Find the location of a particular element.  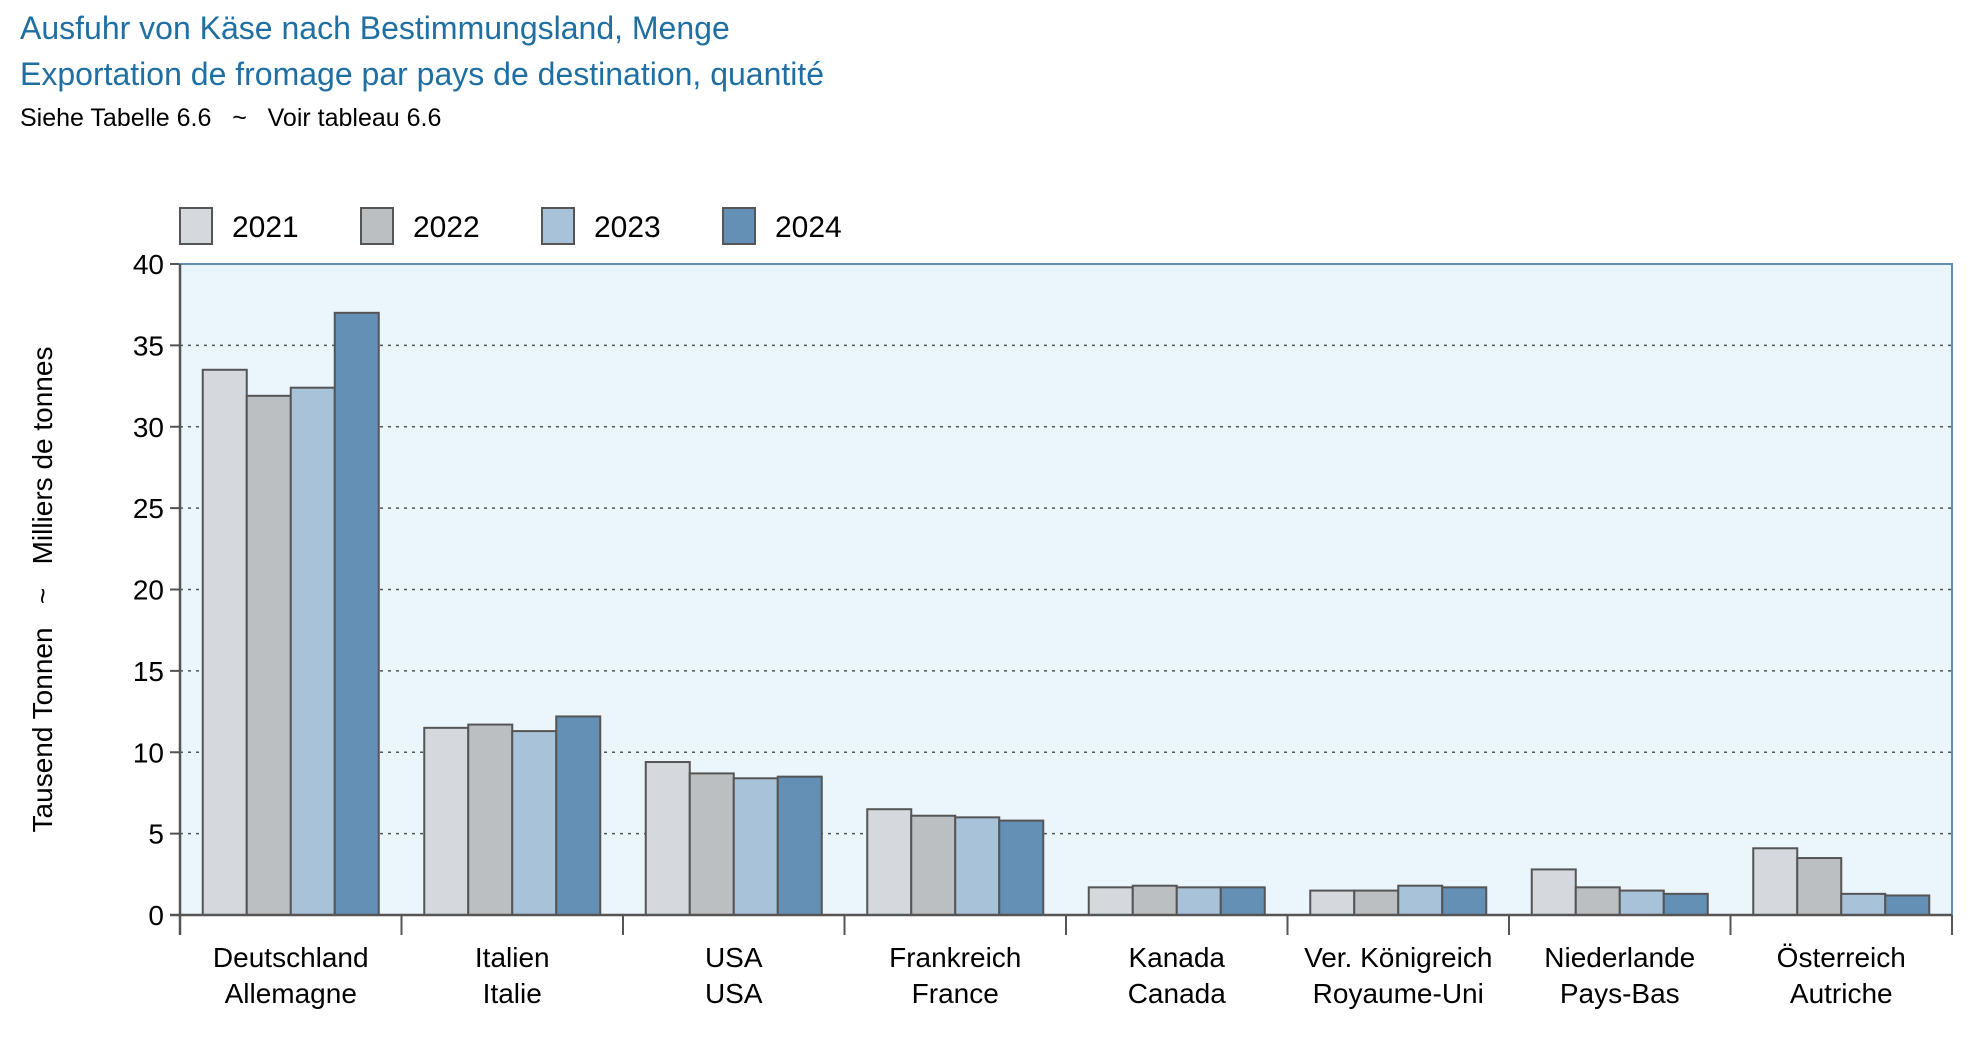

y-axis-label: Tausend Tonnen ~ Milliers de tonnes is located at coordinates (42, 590).